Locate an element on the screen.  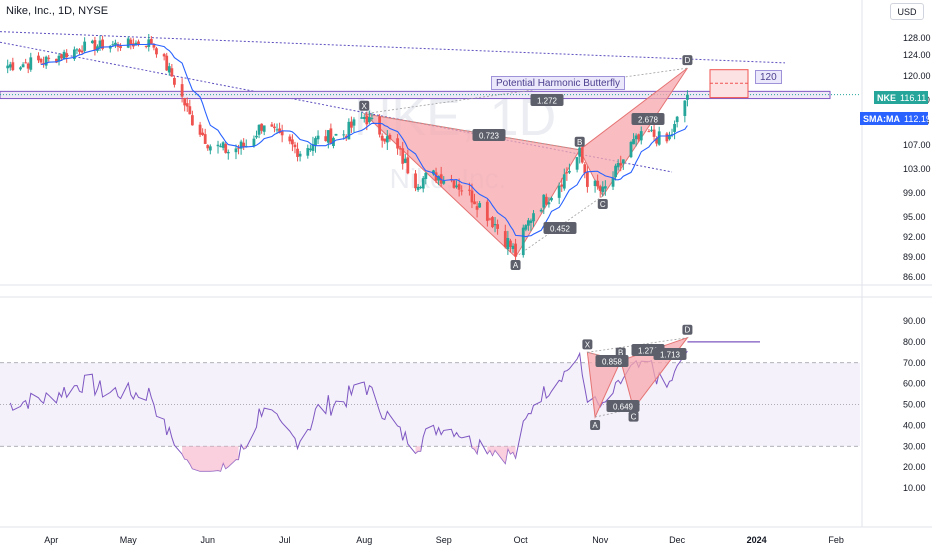
price-point-label: D is located at coordinates (688, 60).